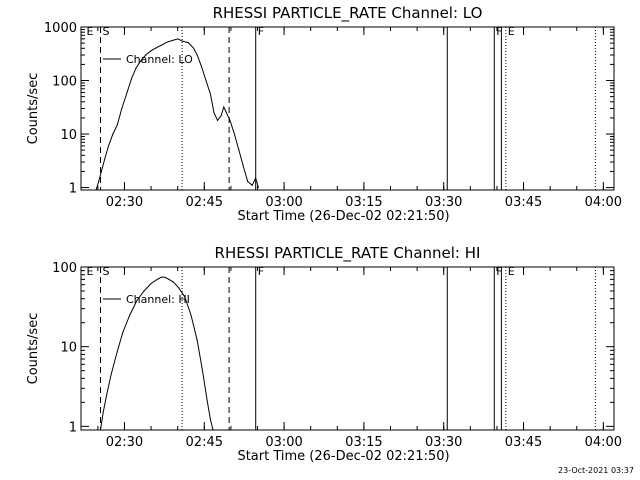 This screenshot has width=640, height=480. What do you see at coordinates (60, 28) in the screenshot?
I see `panel-1-y-tick-label: 1000` at bounding box center [60, 28].